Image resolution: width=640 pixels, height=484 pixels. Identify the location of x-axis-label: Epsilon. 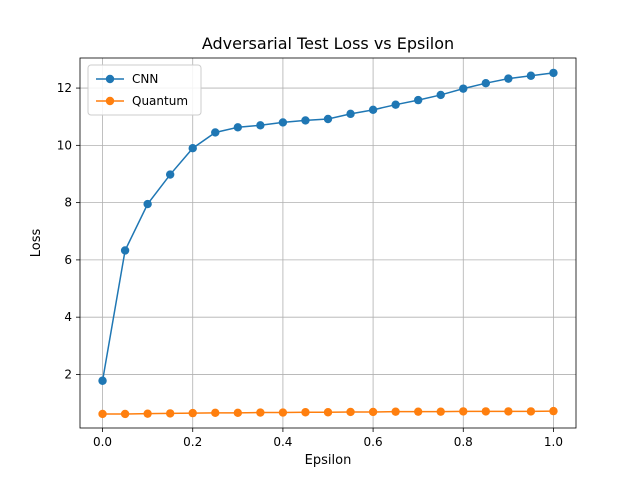
(328, 460).